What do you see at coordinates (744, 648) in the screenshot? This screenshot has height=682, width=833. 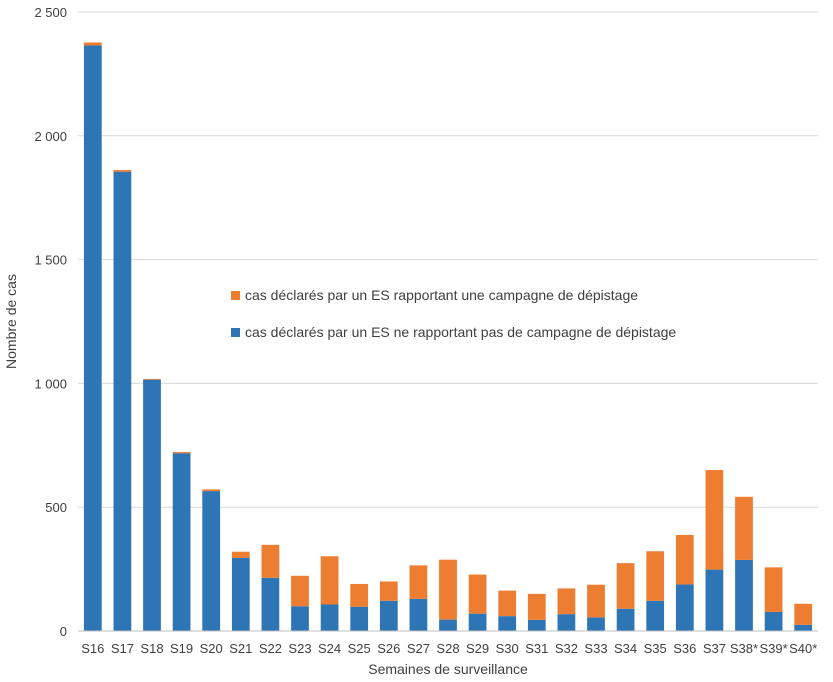 I see `x-tick-label: S38*` at bounding box center [744, 648].